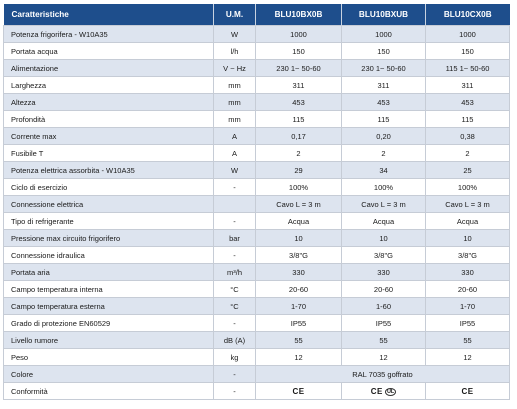  I want to click on table-row: Tipo di refrigerante - Acqua Acqua Acqua, so click(256, 221).